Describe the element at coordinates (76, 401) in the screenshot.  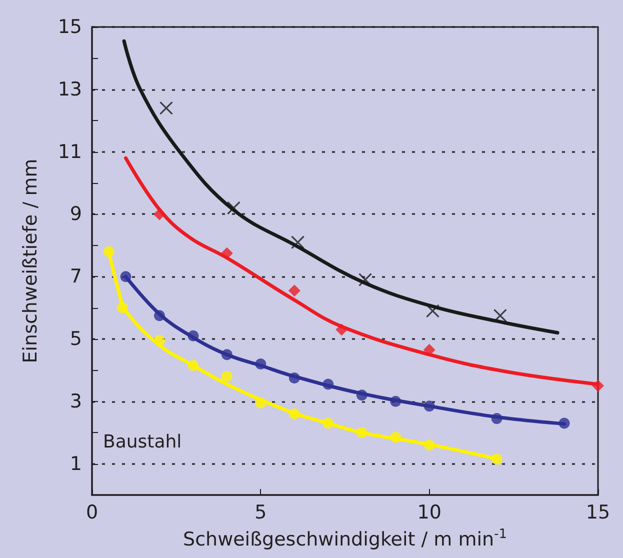
I see `y-tick-label: 3` at that location.